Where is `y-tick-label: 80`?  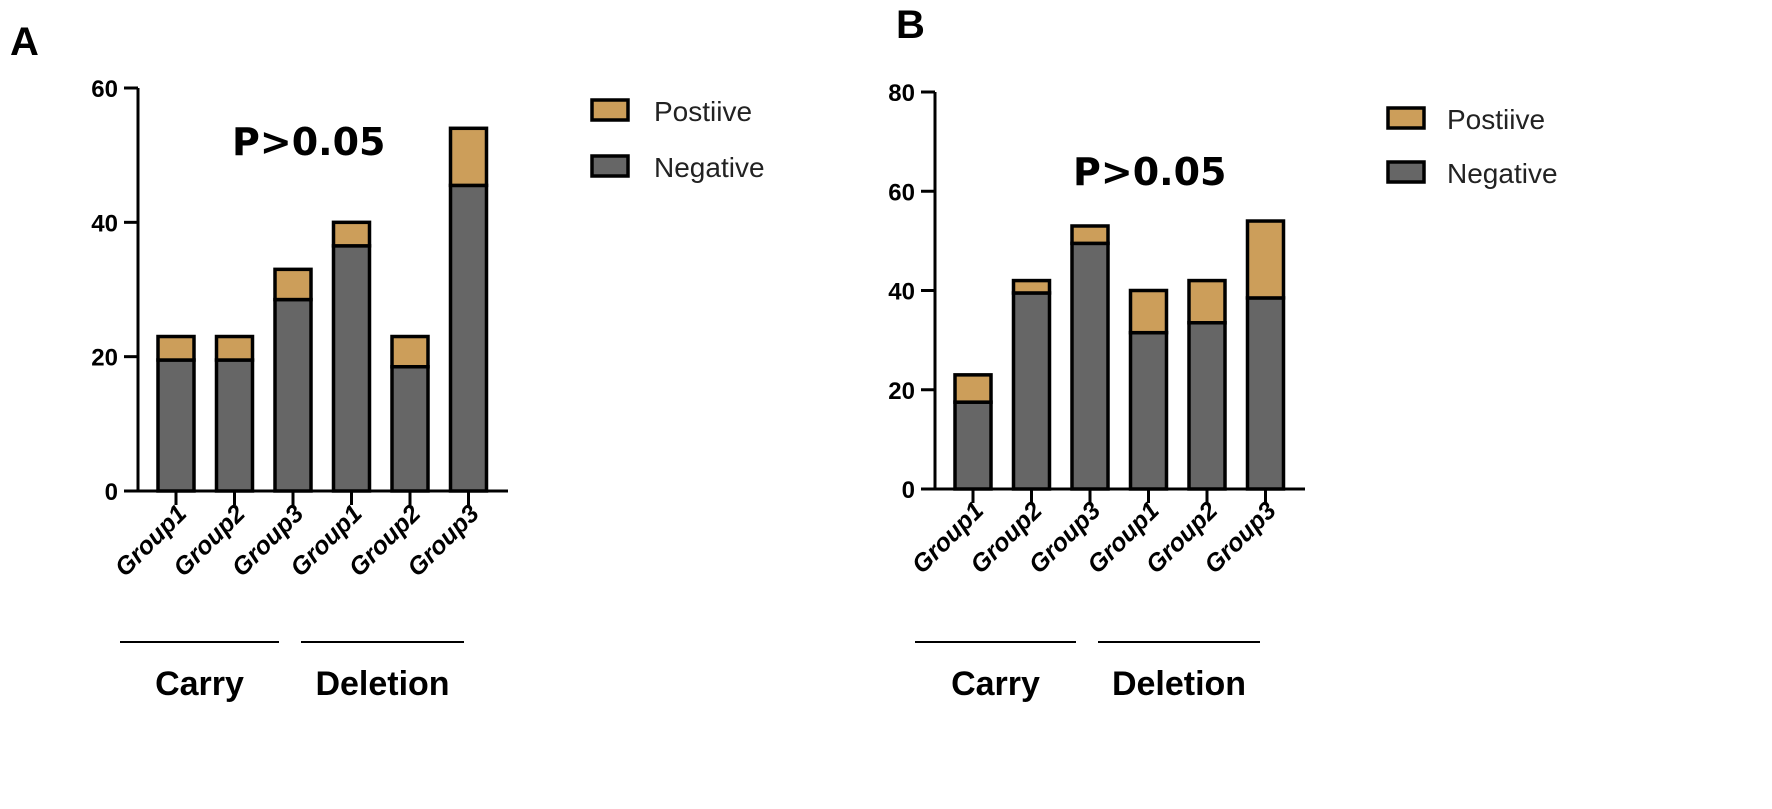
y-tick-label: 80 is located at coordinates (901, 93).